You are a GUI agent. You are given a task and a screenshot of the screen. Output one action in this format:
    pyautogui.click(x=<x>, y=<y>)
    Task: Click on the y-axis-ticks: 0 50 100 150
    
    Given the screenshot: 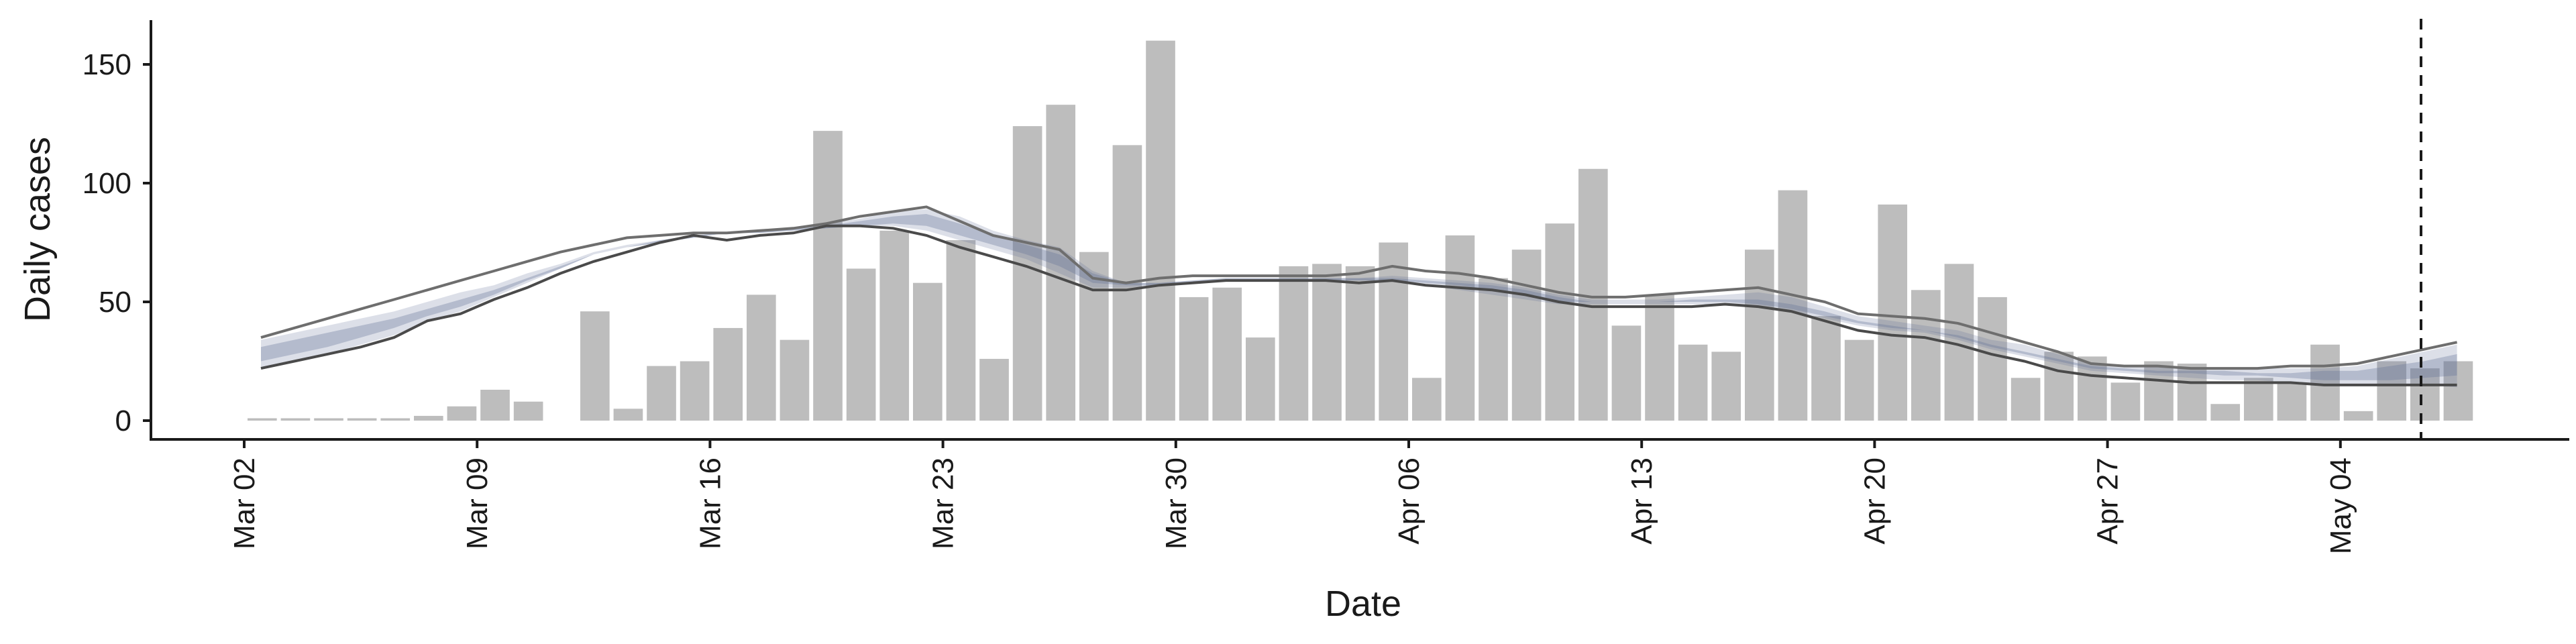 What is the action you would take?
    pyautogui.click(x=117, y=242)
    